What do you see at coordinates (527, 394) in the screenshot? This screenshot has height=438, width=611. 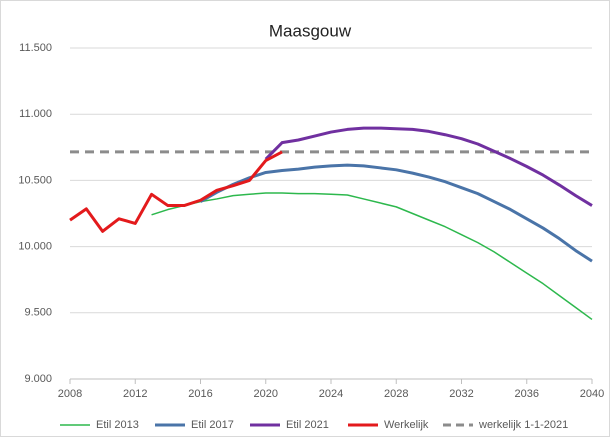 I see `x-tick-label: 2036` at bounding box center [527, 394].